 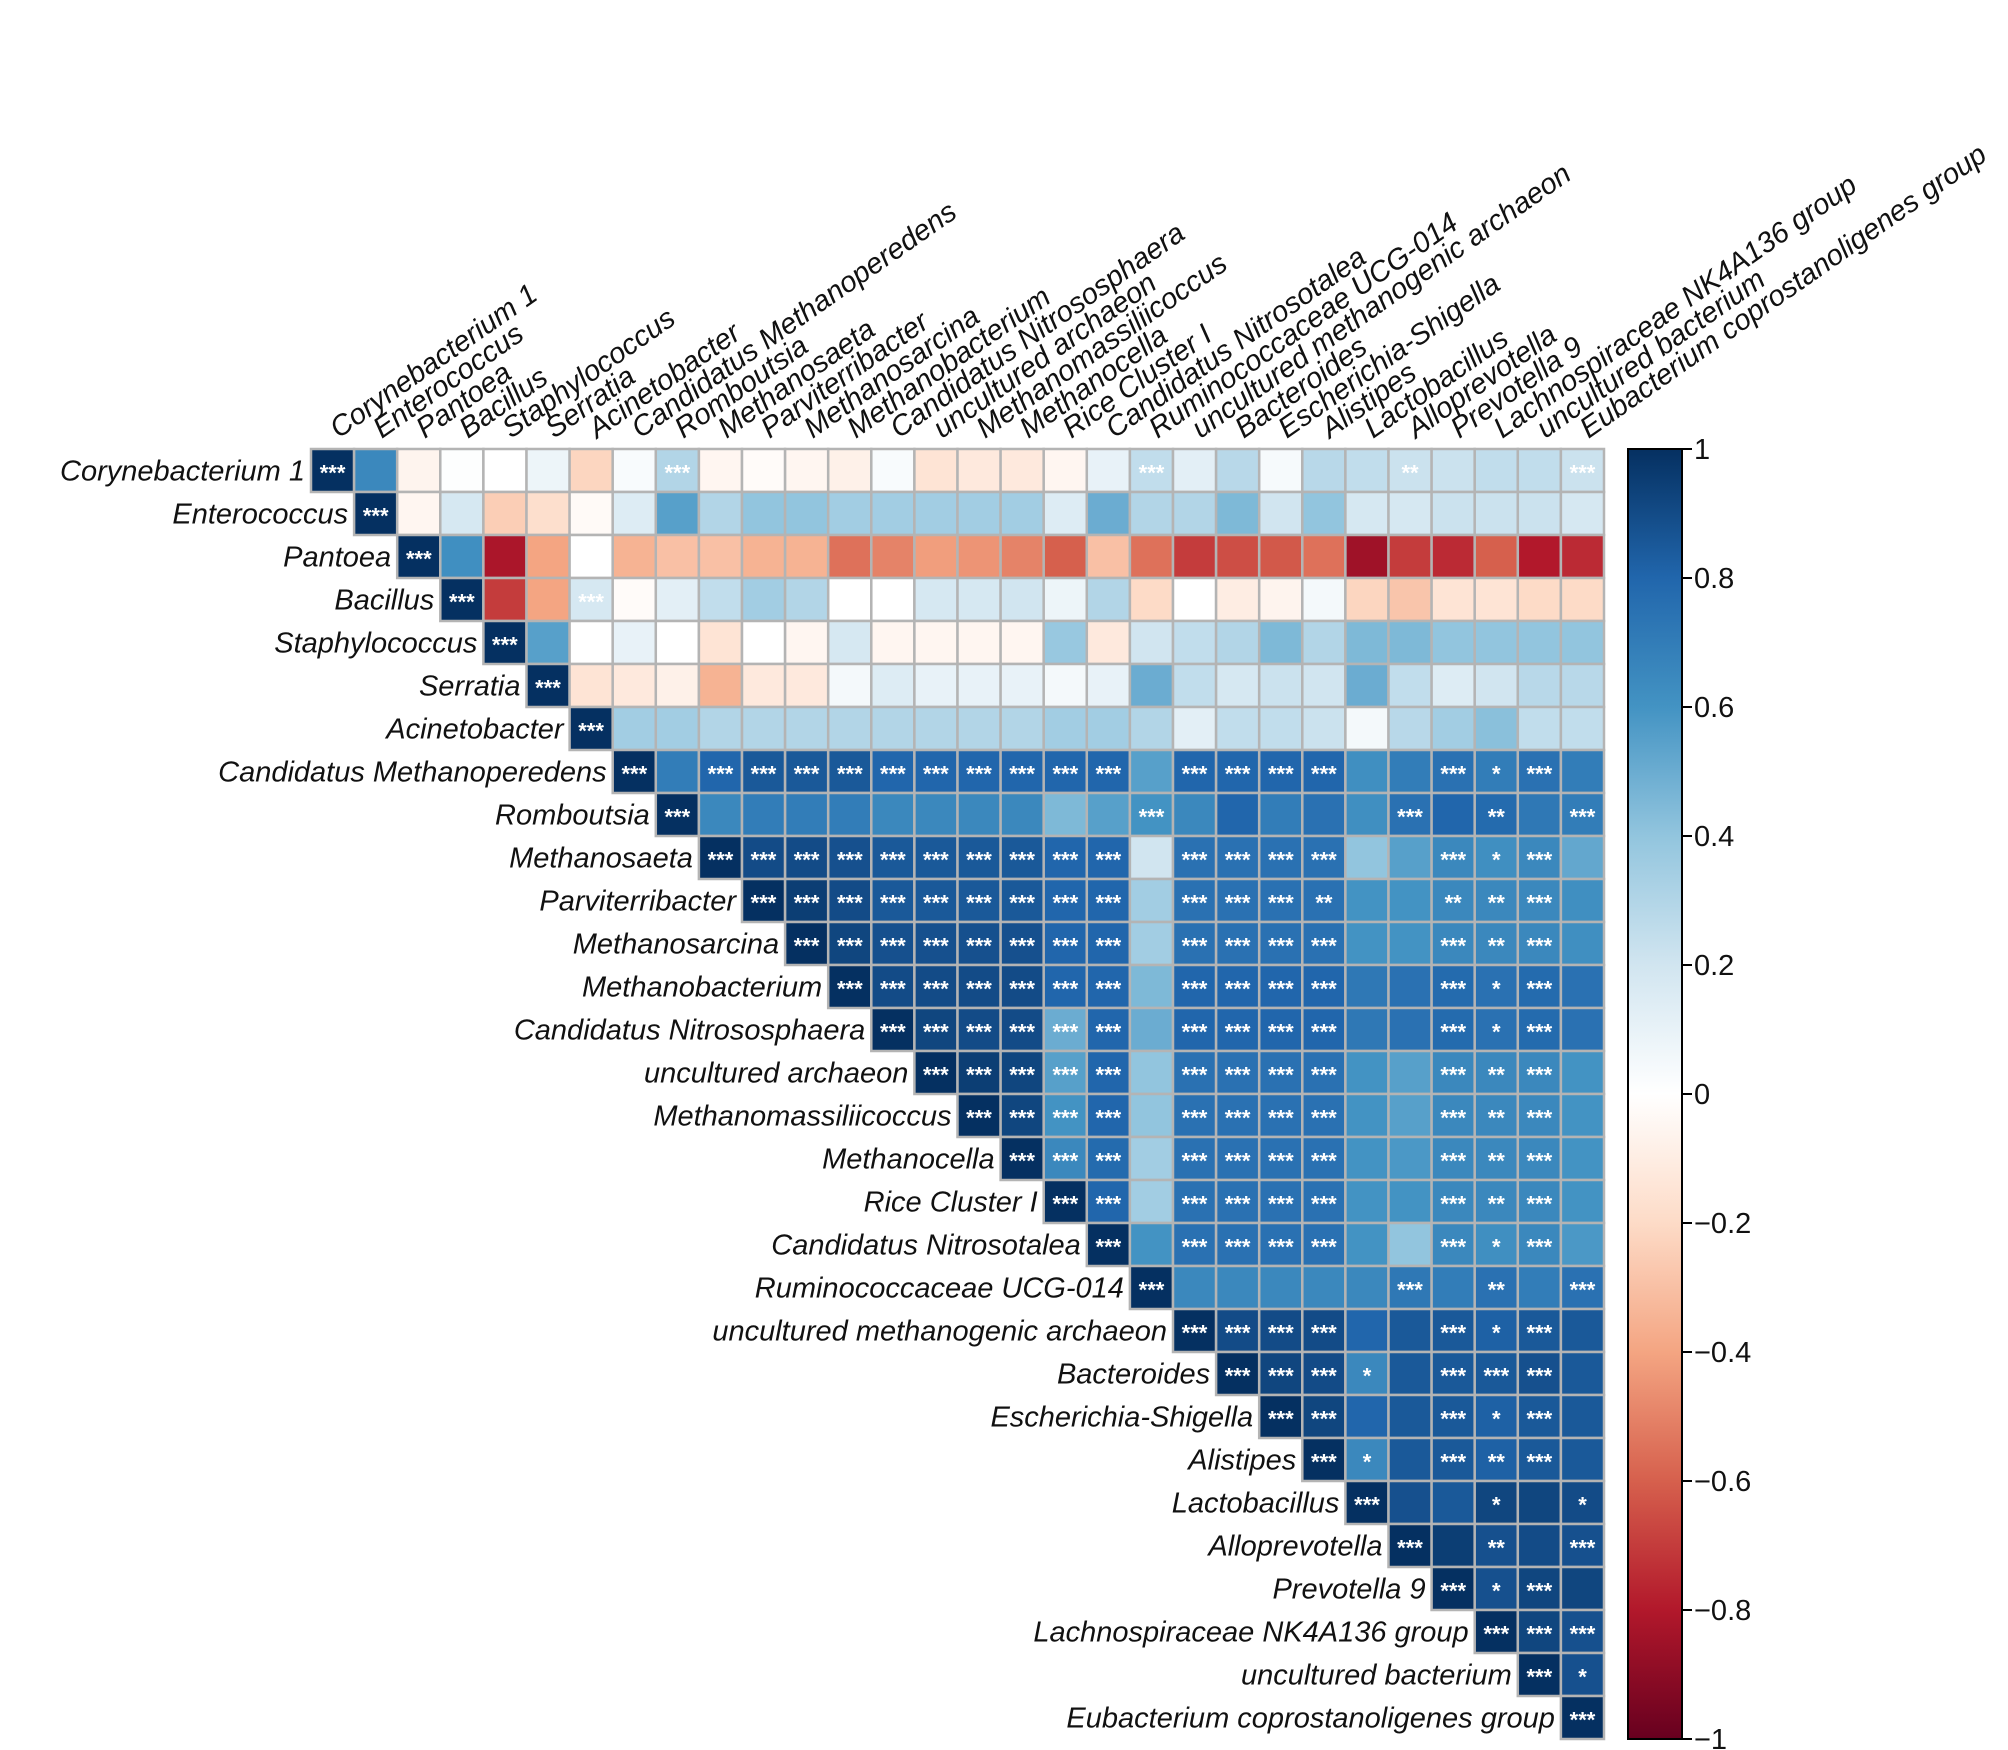 I want to click on row-label: Rice Cluster I, so click(x=951, y=1203).